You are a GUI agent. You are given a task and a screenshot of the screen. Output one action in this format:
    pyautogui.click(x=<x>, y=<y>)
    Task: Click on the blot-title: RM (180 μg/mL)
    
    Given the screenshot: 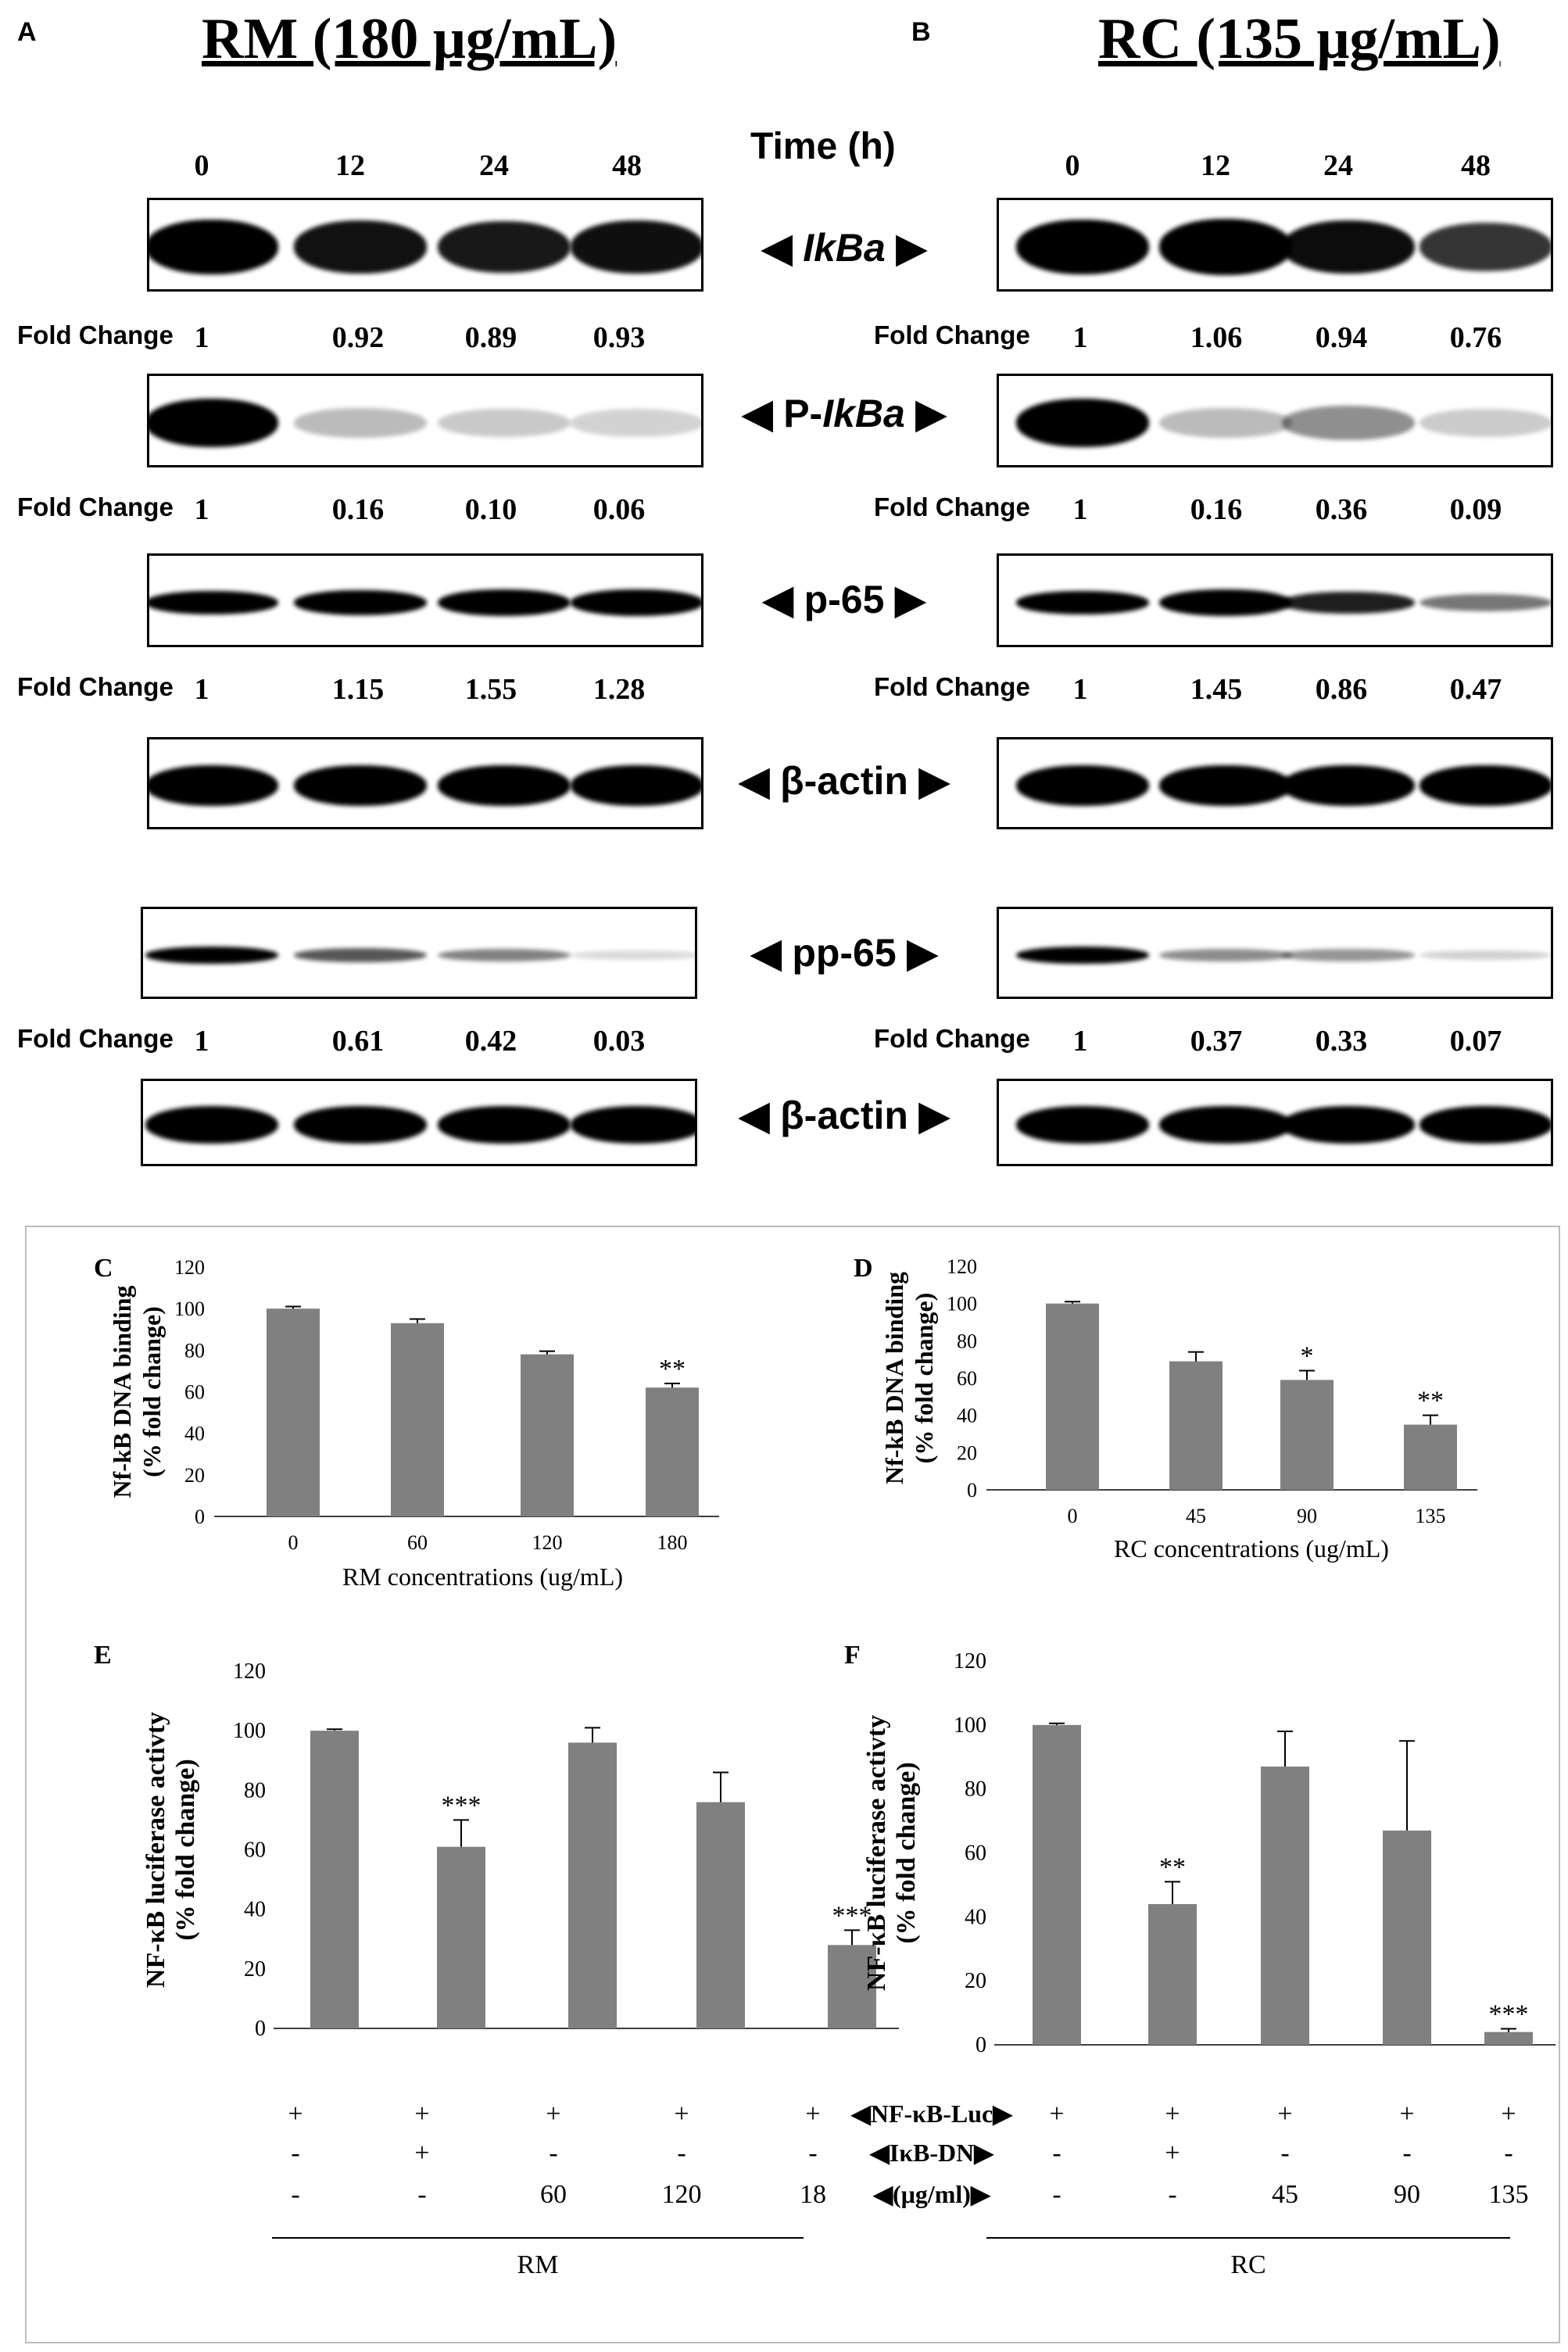 What is the action you would take?
    pyautogui.click(x=410, y=39)
    